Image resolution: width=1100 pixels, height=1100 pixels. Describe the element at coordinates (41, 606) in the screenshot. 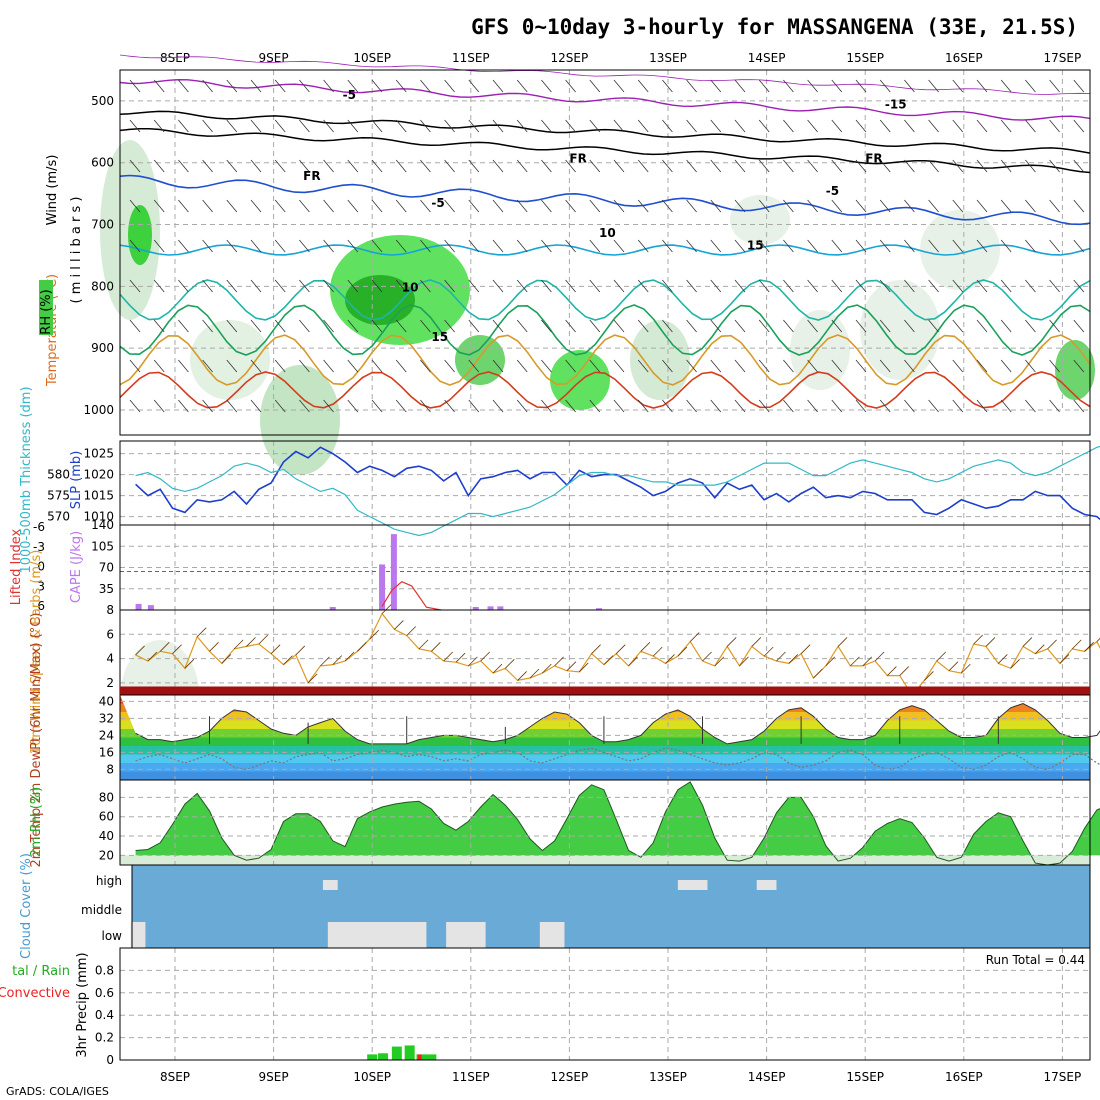

I see `li-tick: 6` at that location.